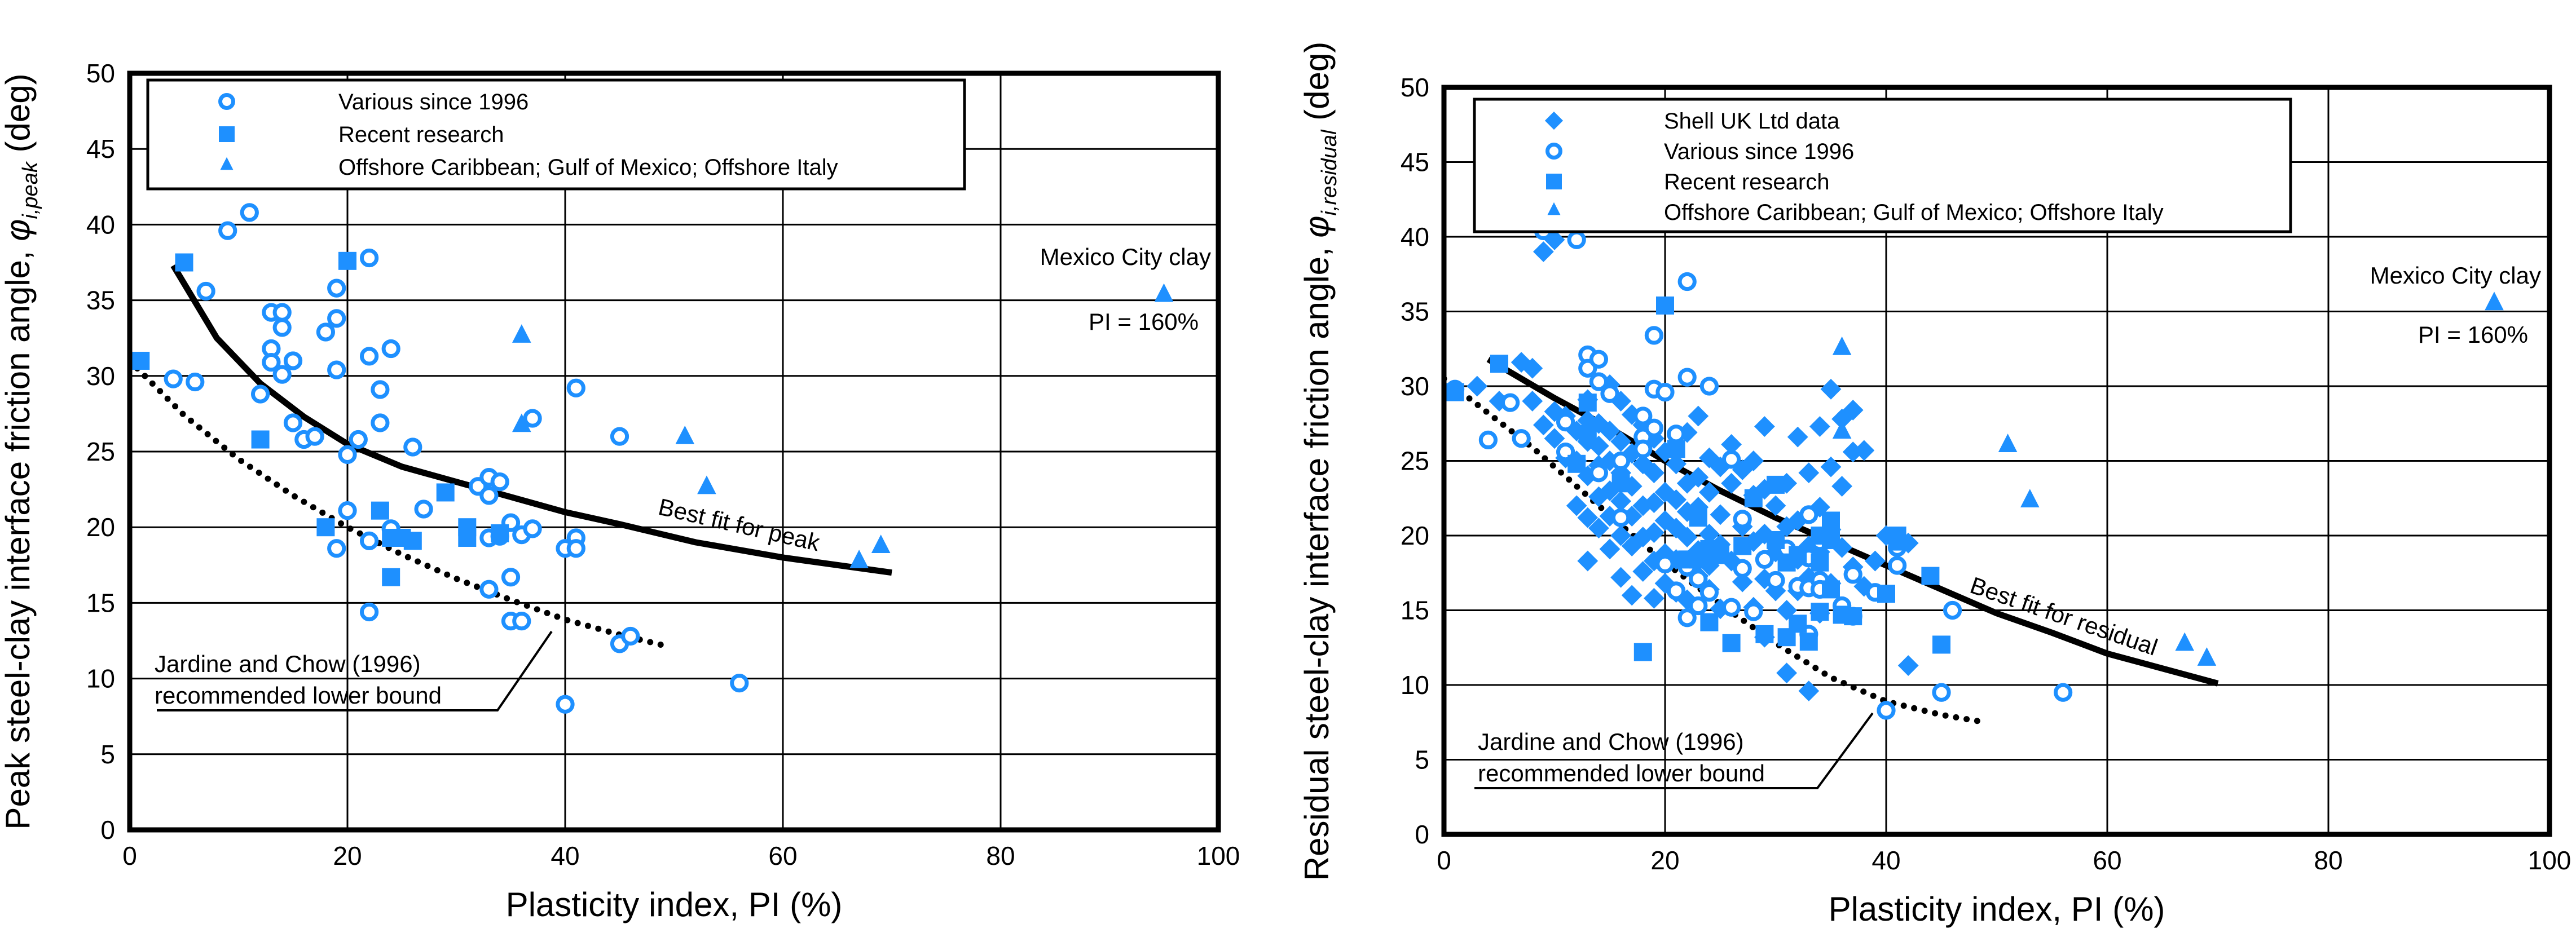  I want to click on mexico-city-annotation: PI = 160%, so click(2473, 335).